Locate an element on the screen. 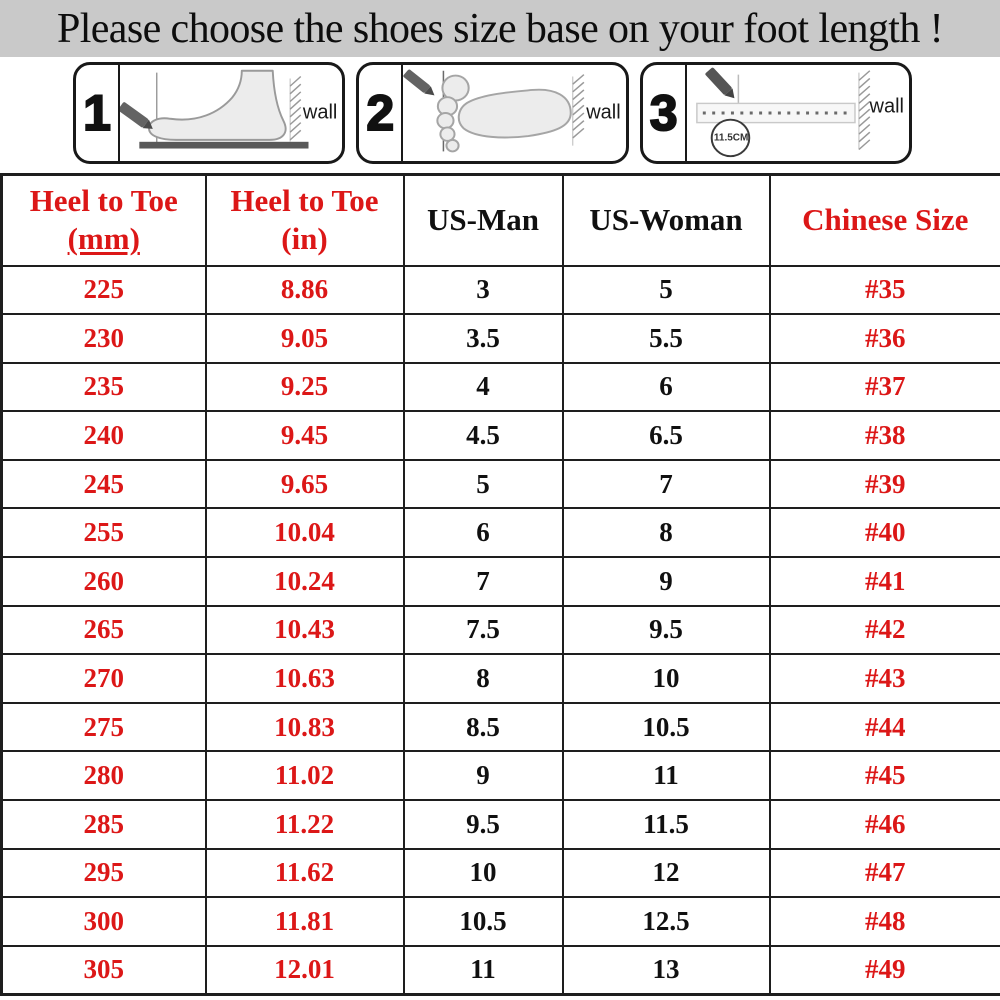  table-row: 255 10.04 6 8 #40 is located at coordinates (500, 533).